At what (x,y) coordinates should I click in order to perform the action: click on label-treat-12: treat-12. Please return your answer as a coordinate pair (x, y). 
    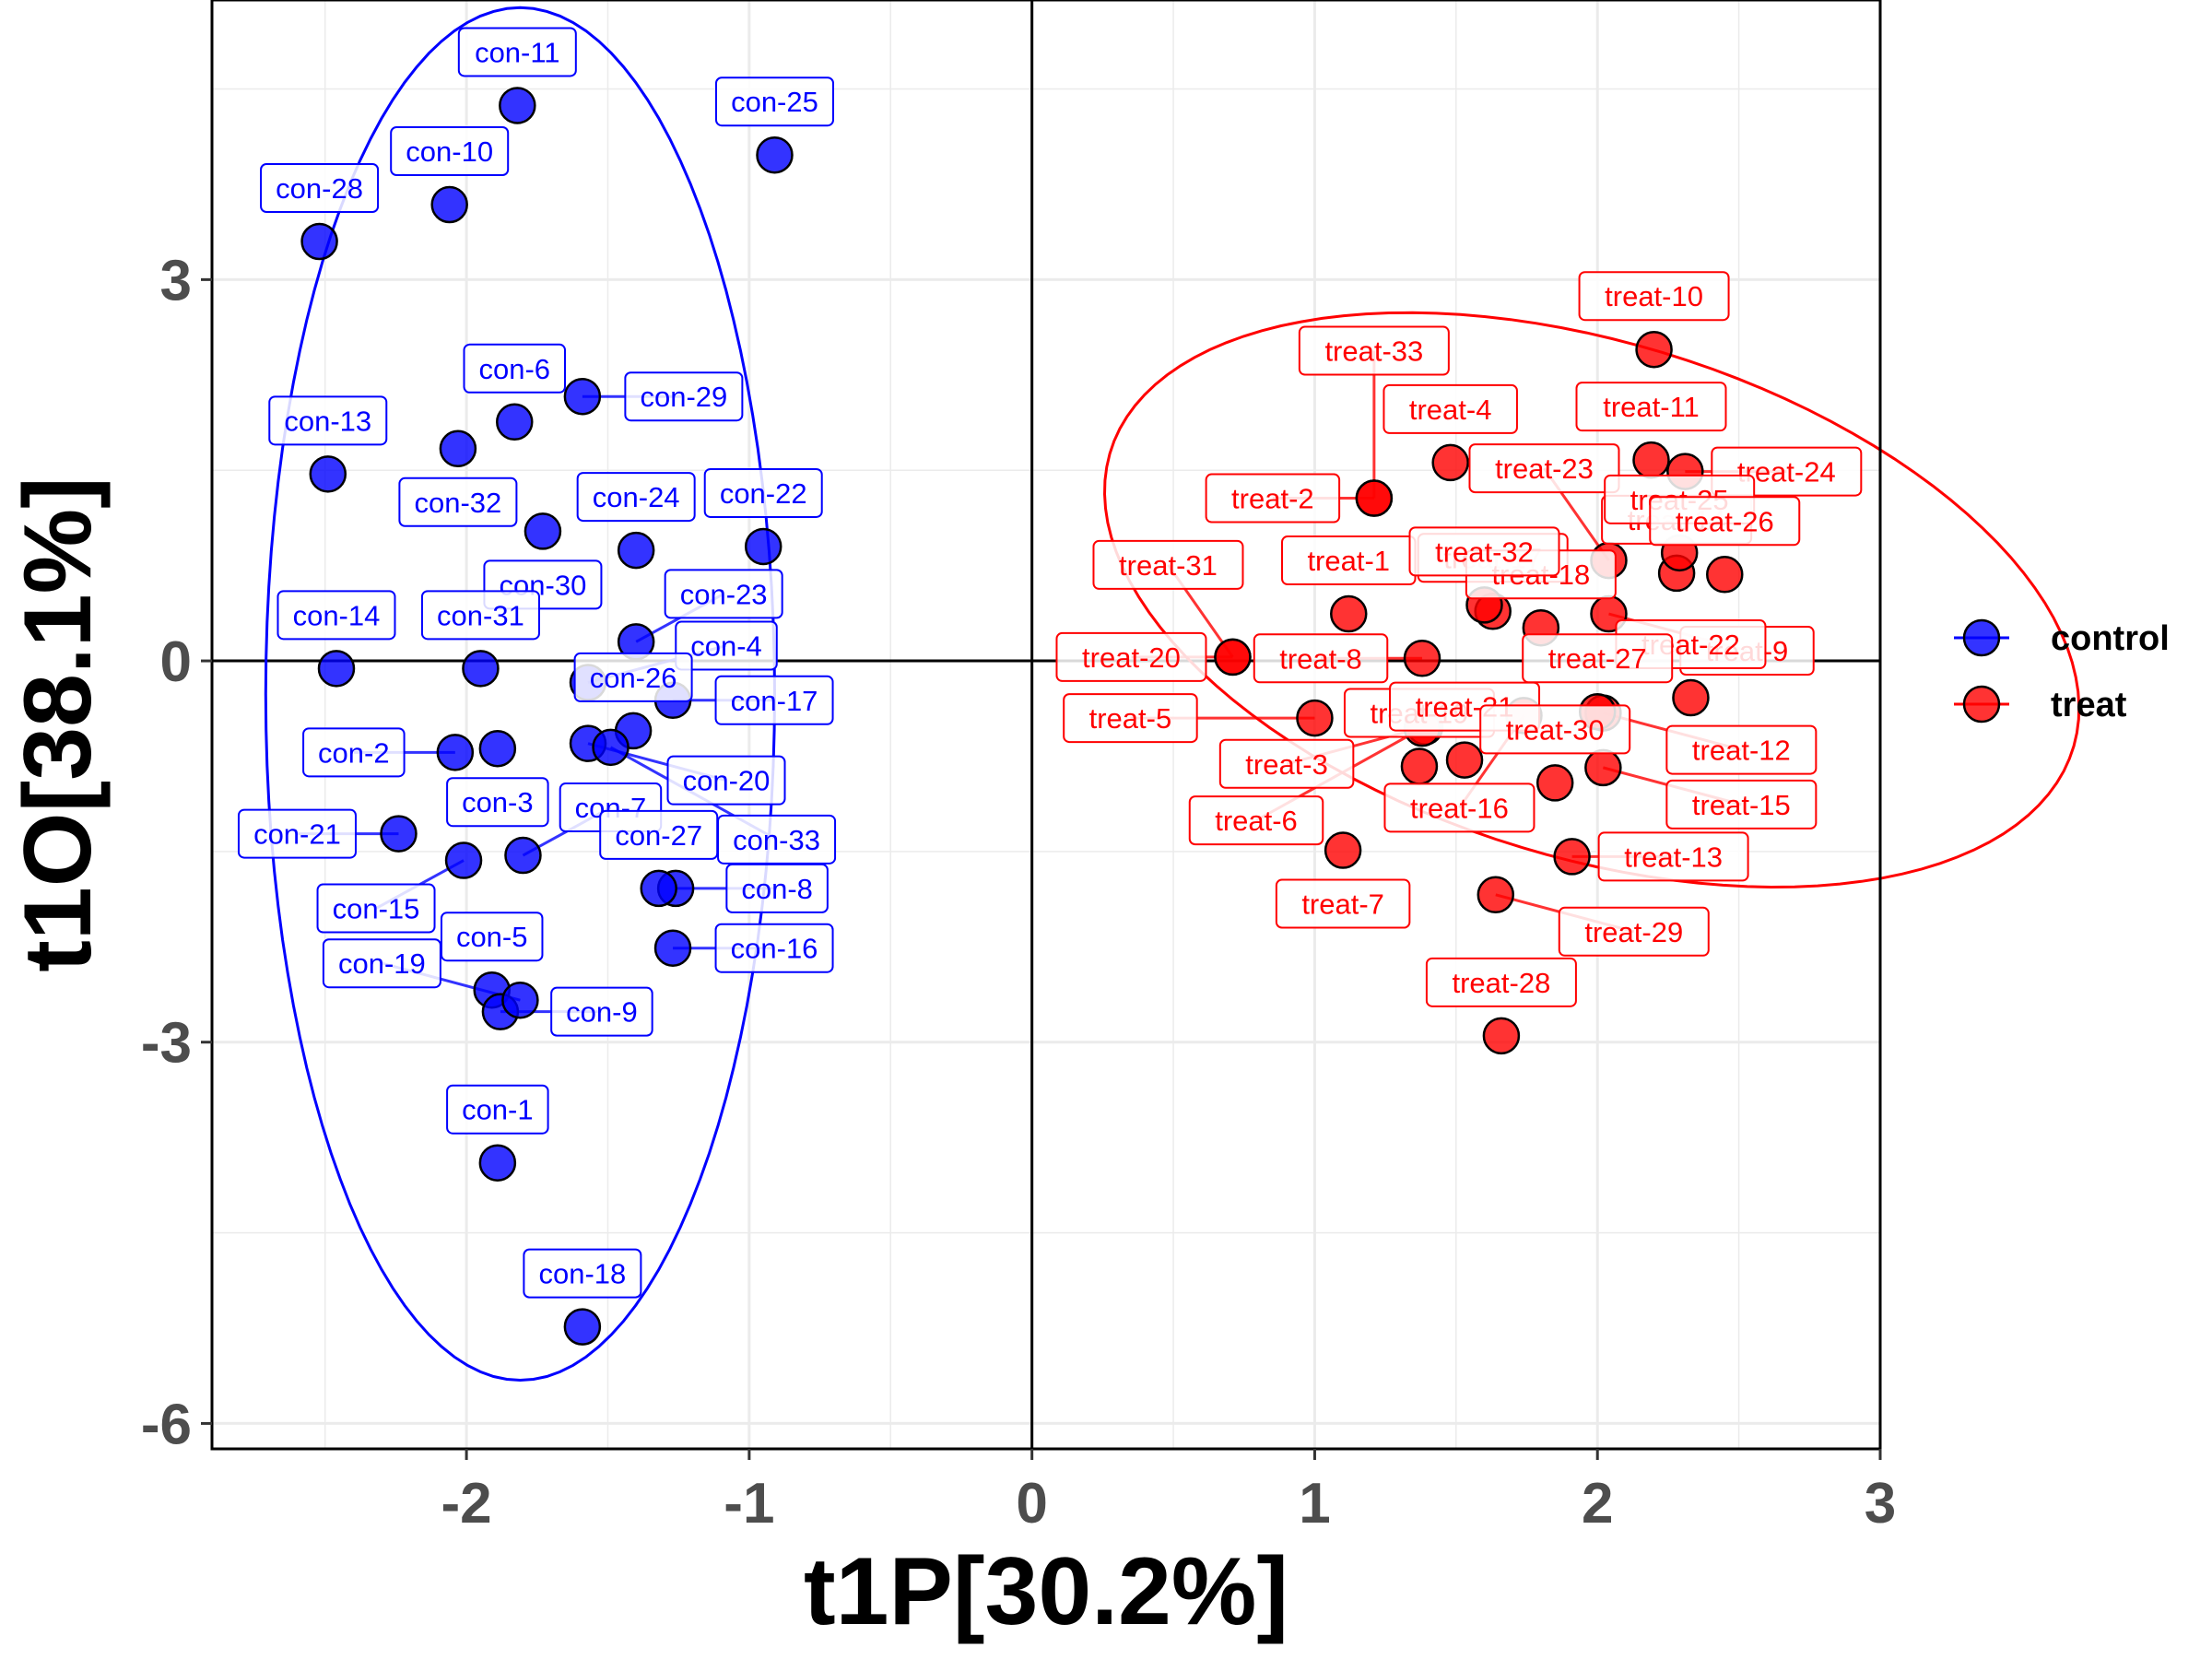
    Looking at the image, I should click on (1741, 751).